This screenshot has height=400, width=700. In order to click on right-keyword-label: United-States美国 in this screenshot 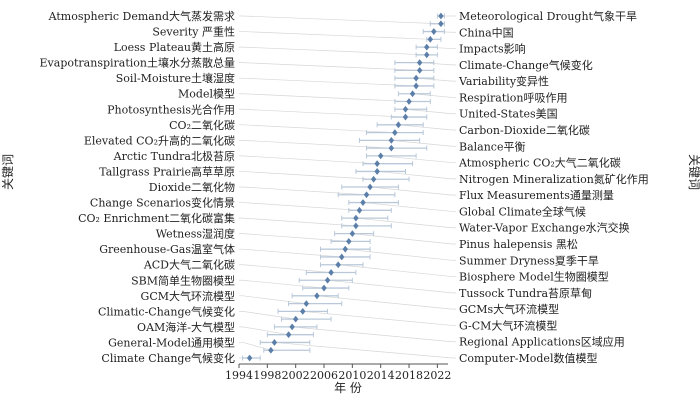, I will do `click(508, 114)`.